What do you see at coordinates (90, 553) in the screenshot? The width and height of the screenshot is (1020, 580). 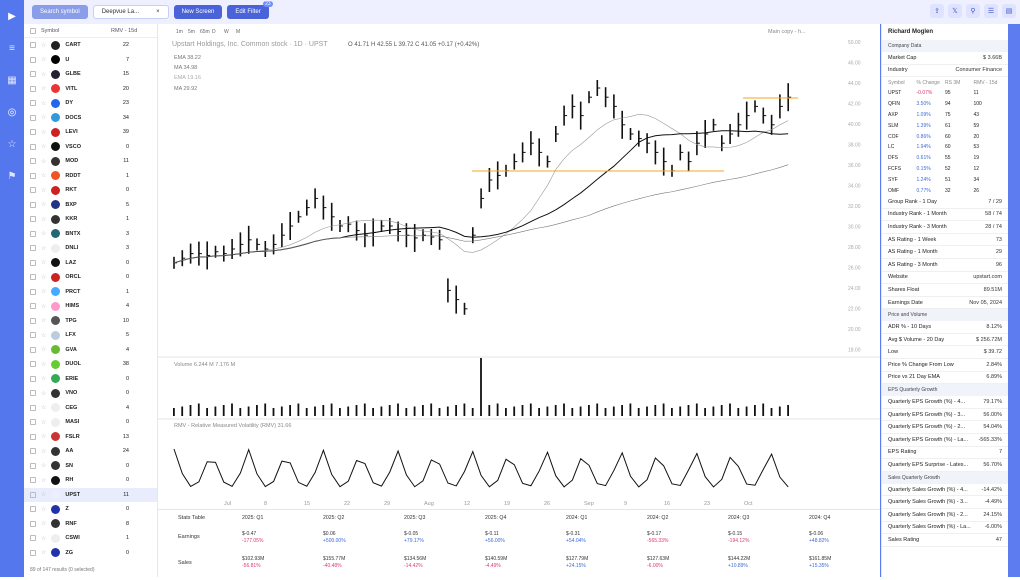 I see `watchlist-row: ☆ ZG 0` at bounding box center [90, 553].